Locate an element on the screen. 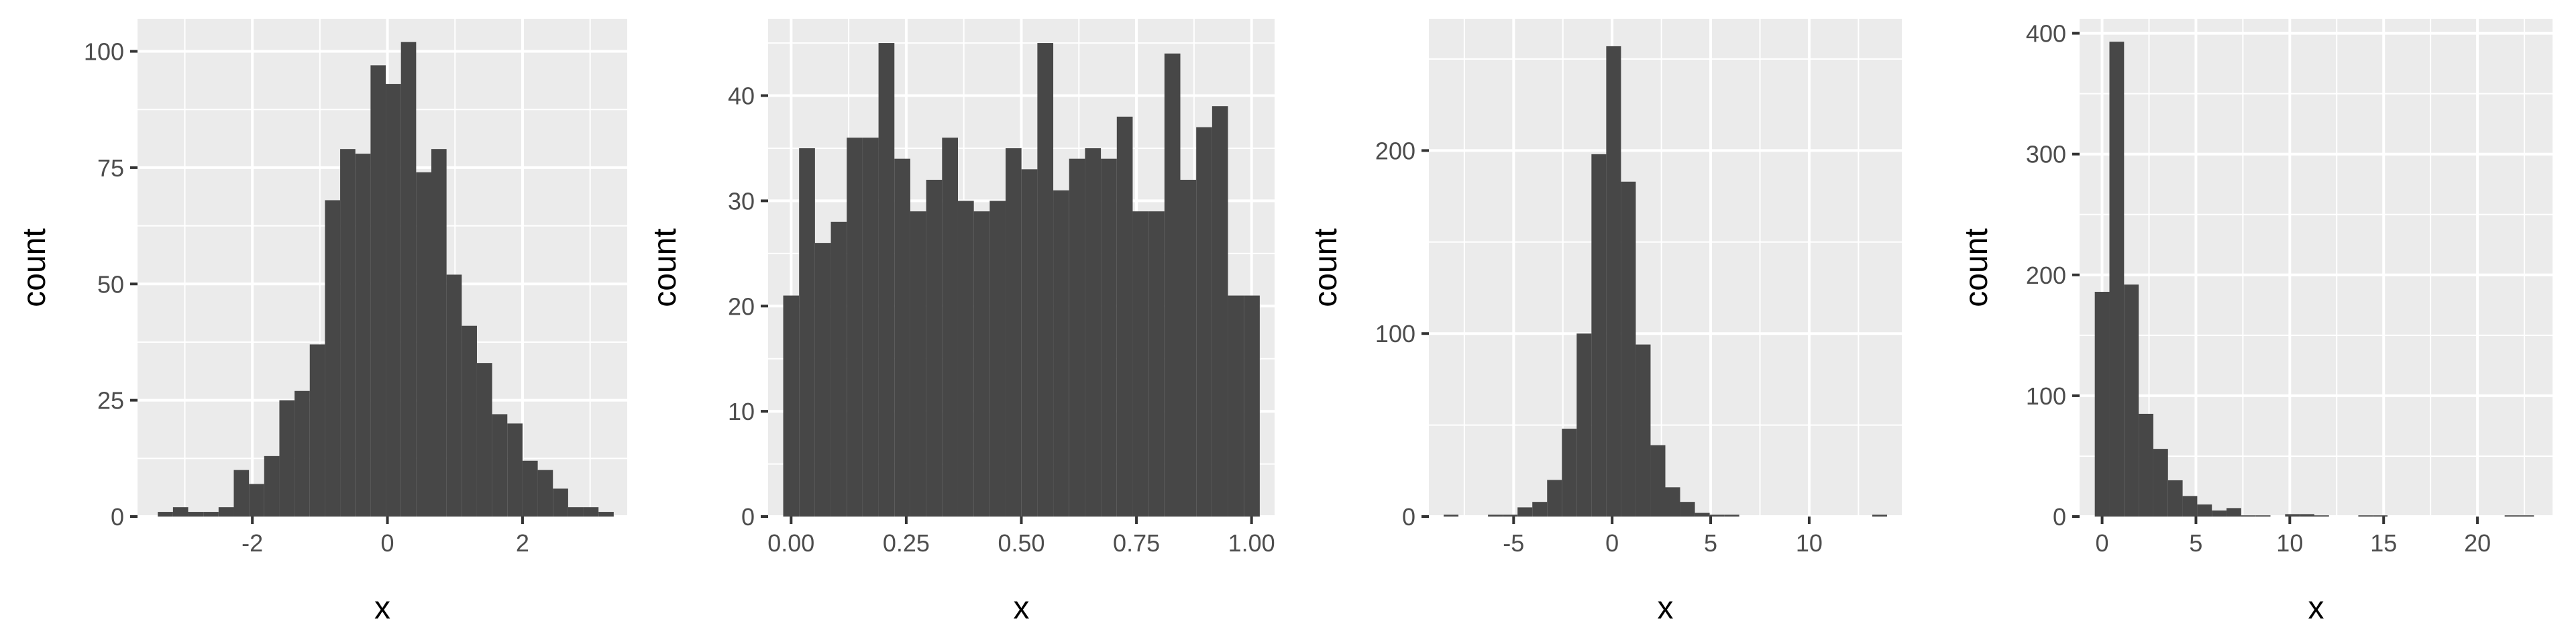 Image resolution: width=2576 pixels, height=644 pixels. panel-background is located at coordinates (2316, 268).